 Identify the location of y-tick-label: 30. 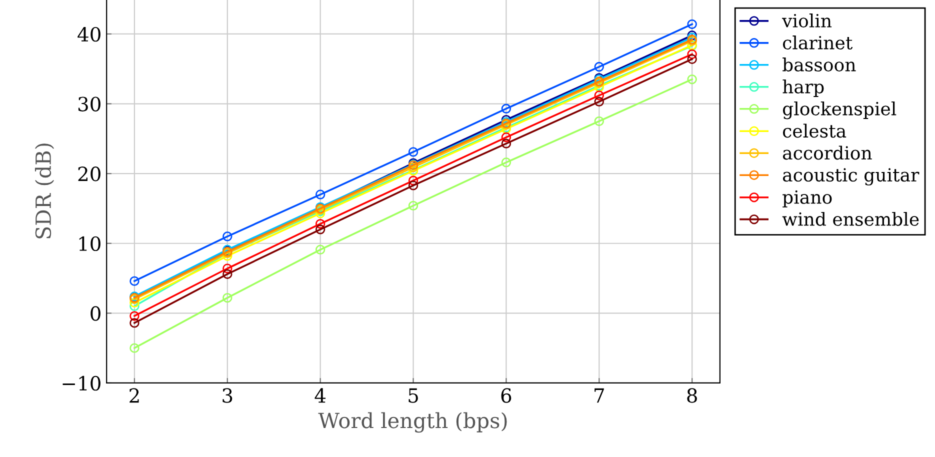
(89, 104).